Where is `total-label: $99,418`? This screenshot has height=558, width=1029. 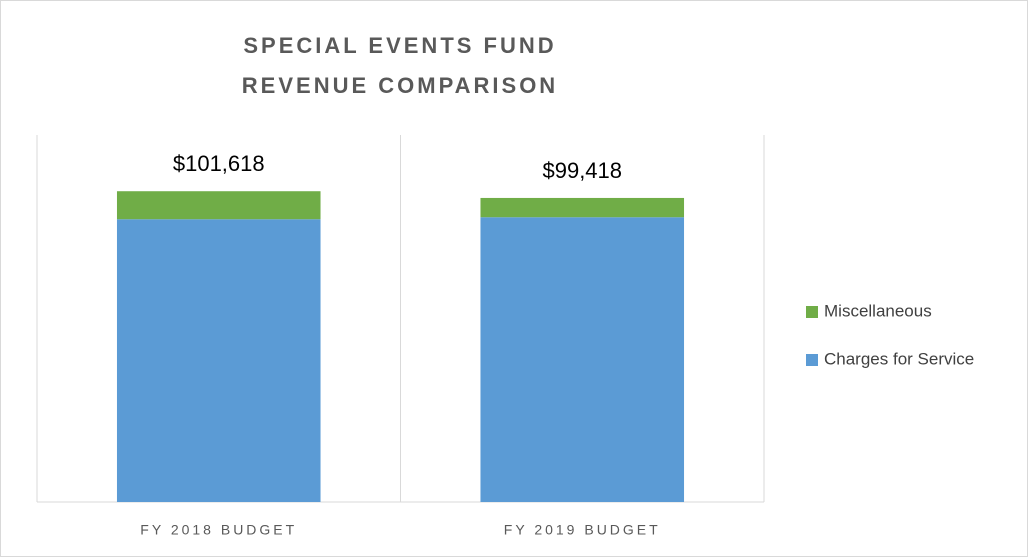 total-label: $99,418 is located at coordinates (582, 170).